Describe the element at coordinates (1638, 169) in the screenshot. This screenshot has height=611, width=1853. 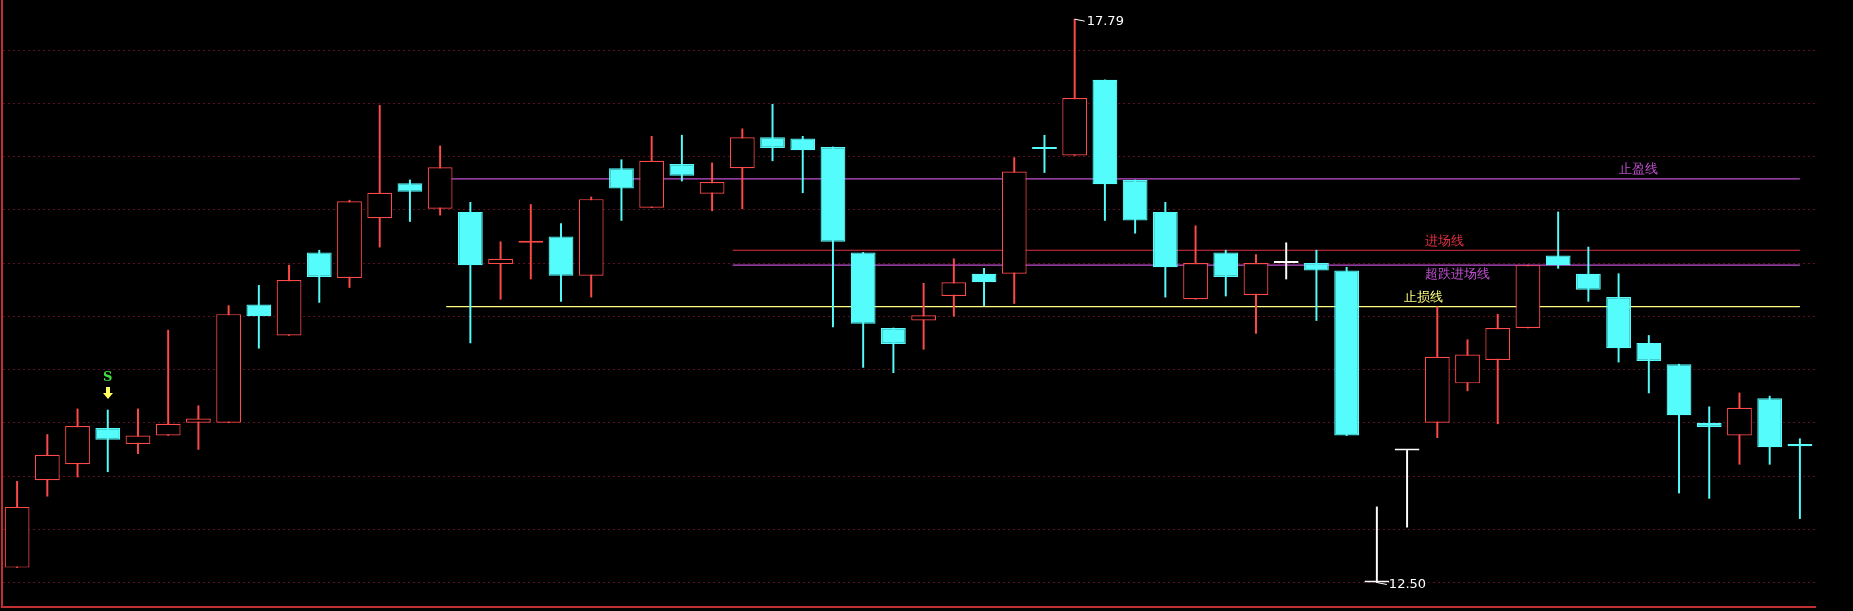
I see `ref-line-label: 止盈线` at that location.